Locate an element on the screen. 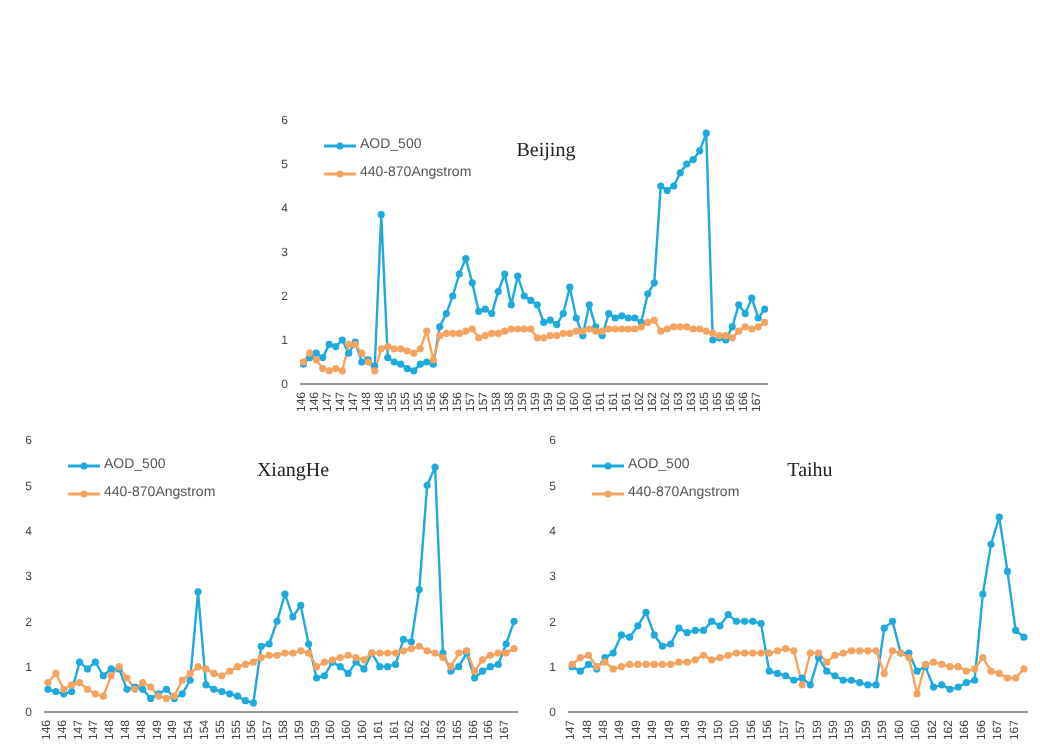 This screenshot has height=752, width=1040. text: Taihu is located at coordinates (810, 471).